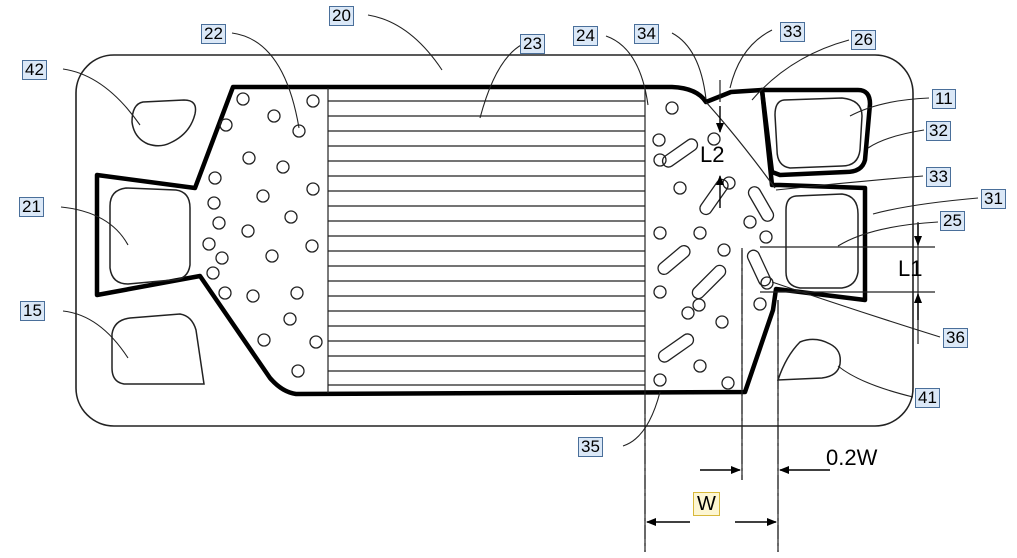  I want to click on dimension-l1-label: L1, so click(910, 268).